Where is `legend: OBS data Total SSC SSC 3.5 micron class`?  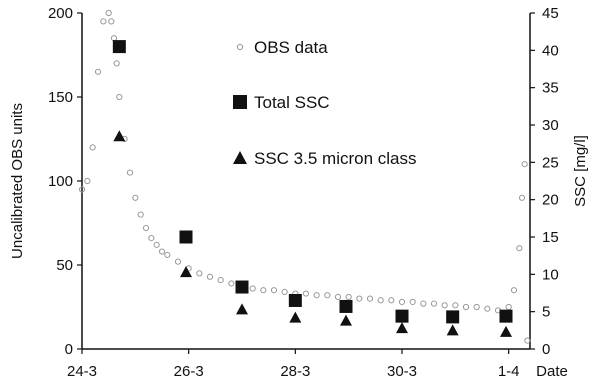
legend: OBS data Total SSC SSC 3.5 micron class is located at coordinates (325, 103).